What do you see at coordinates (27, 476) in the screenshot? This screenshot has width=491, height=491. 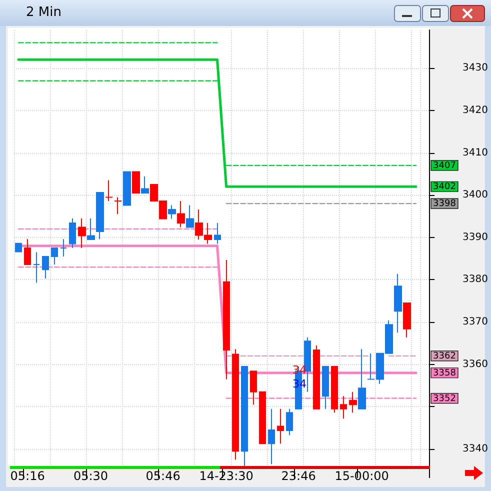 I see `x-tick-label: 05:16` at bounding box center [27, 476].